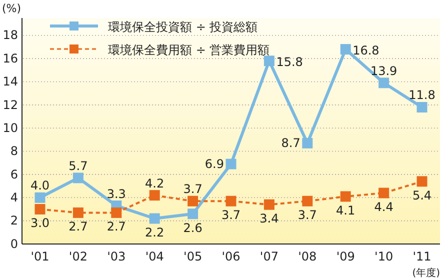  I want to click on data-label: 3.0, so click(40, 223).